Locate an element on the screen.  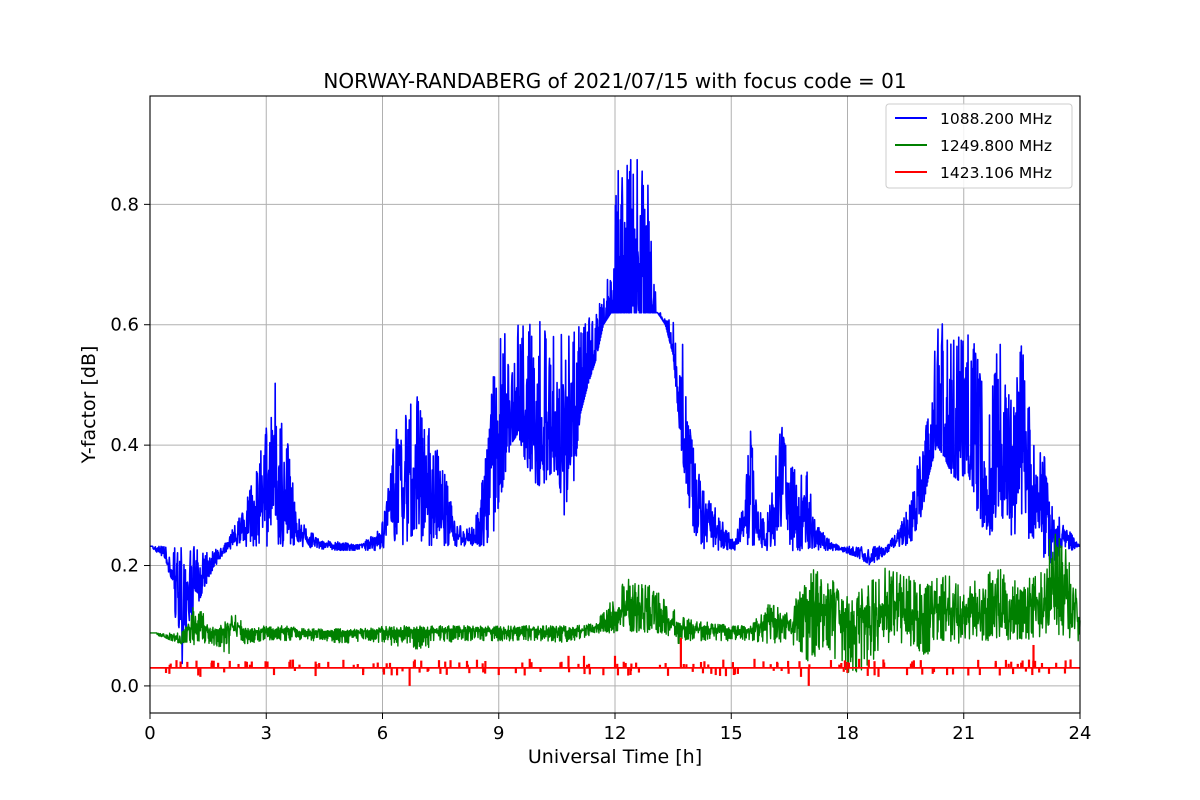
y-tick-label: 0.0 is located at coordinates (124, 686).